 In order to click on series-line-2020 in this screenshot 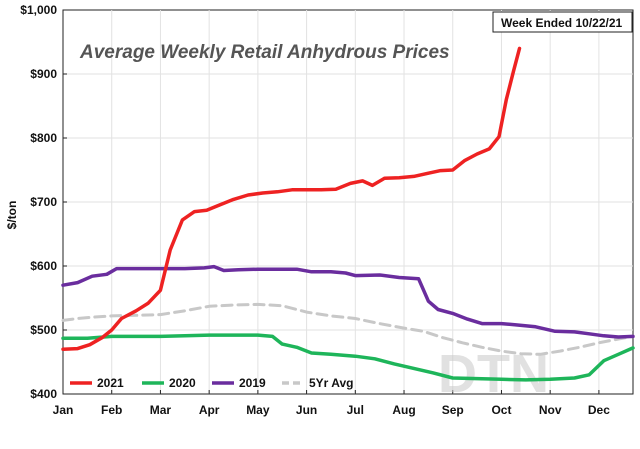, I will do `click(348, 357)`.